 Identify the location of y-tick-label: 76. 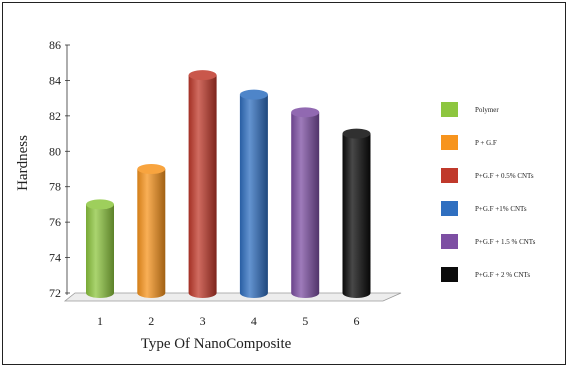
(55, 222).